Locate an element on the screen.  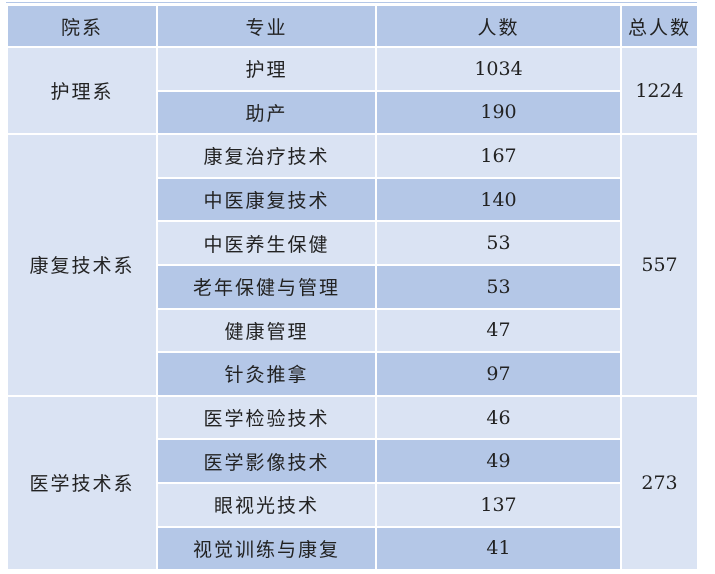
table-row: 针灸推拿 97 is located at coordinates (352, 374).